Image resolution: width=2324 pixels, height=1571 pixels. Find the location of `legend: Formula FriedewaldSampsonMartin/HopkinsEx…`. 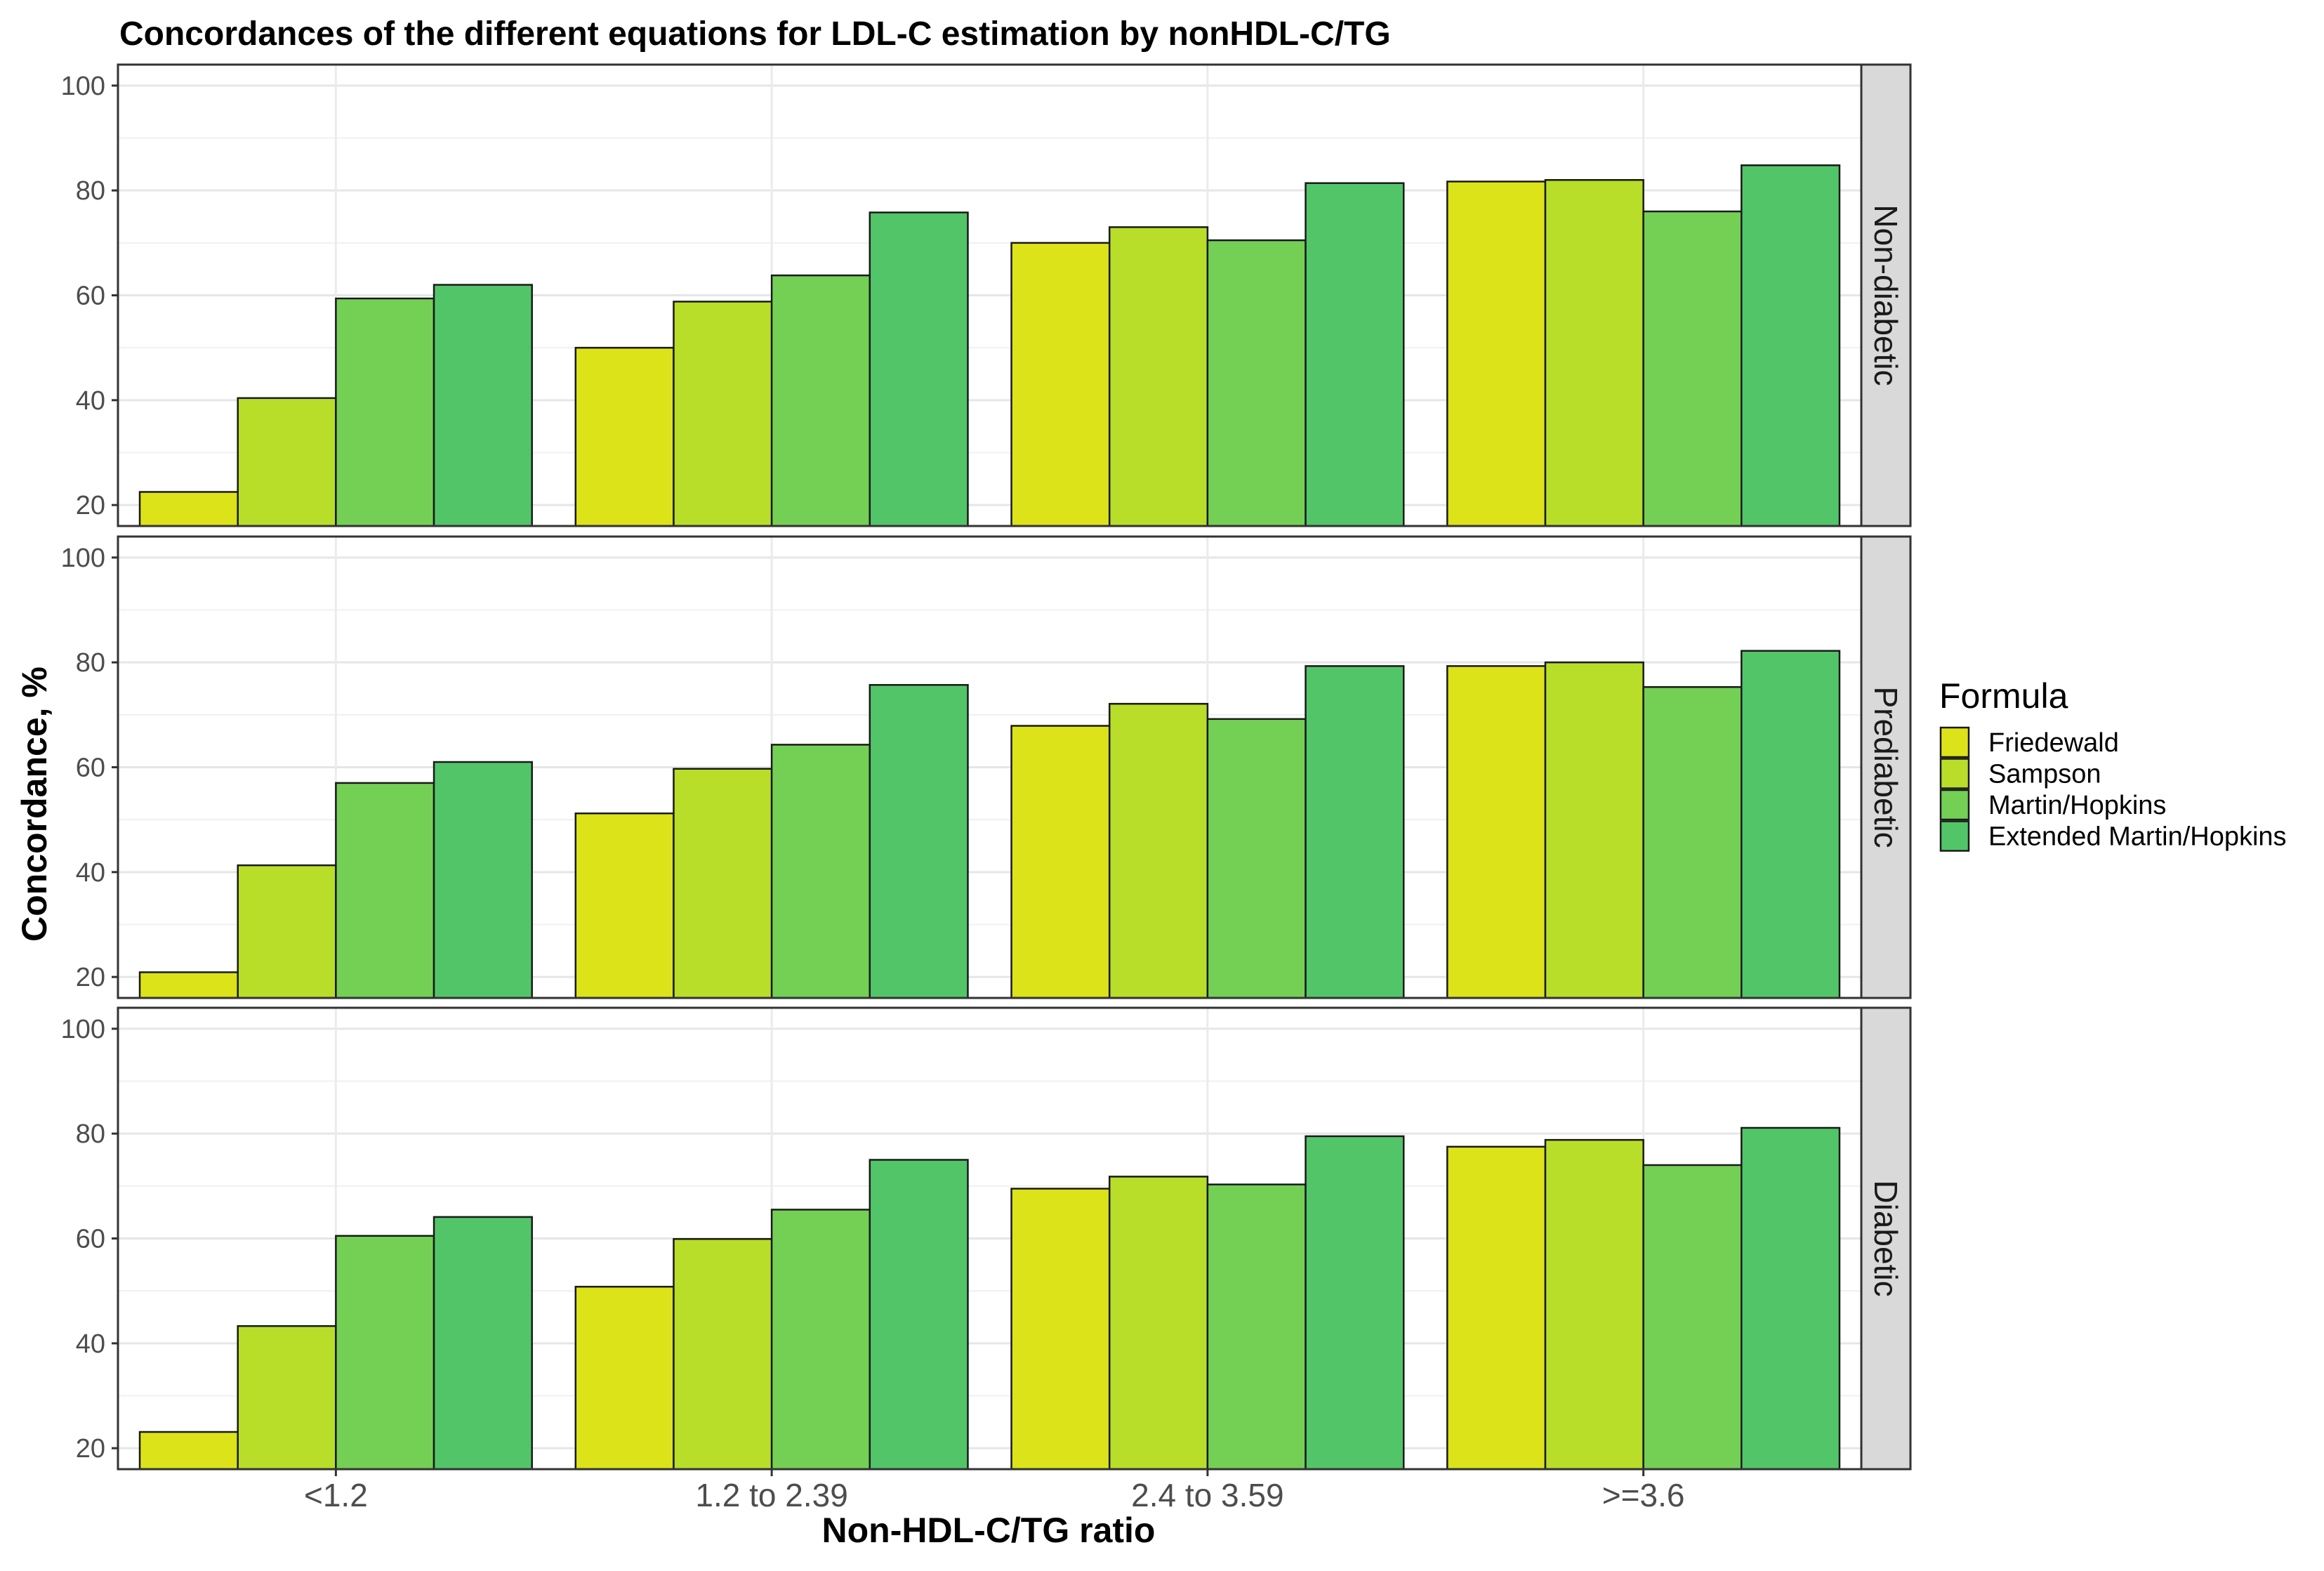

legend: Formula FriedewaldSampsonMartin/HopkinsEx… is located at coordinates (2113, 764).